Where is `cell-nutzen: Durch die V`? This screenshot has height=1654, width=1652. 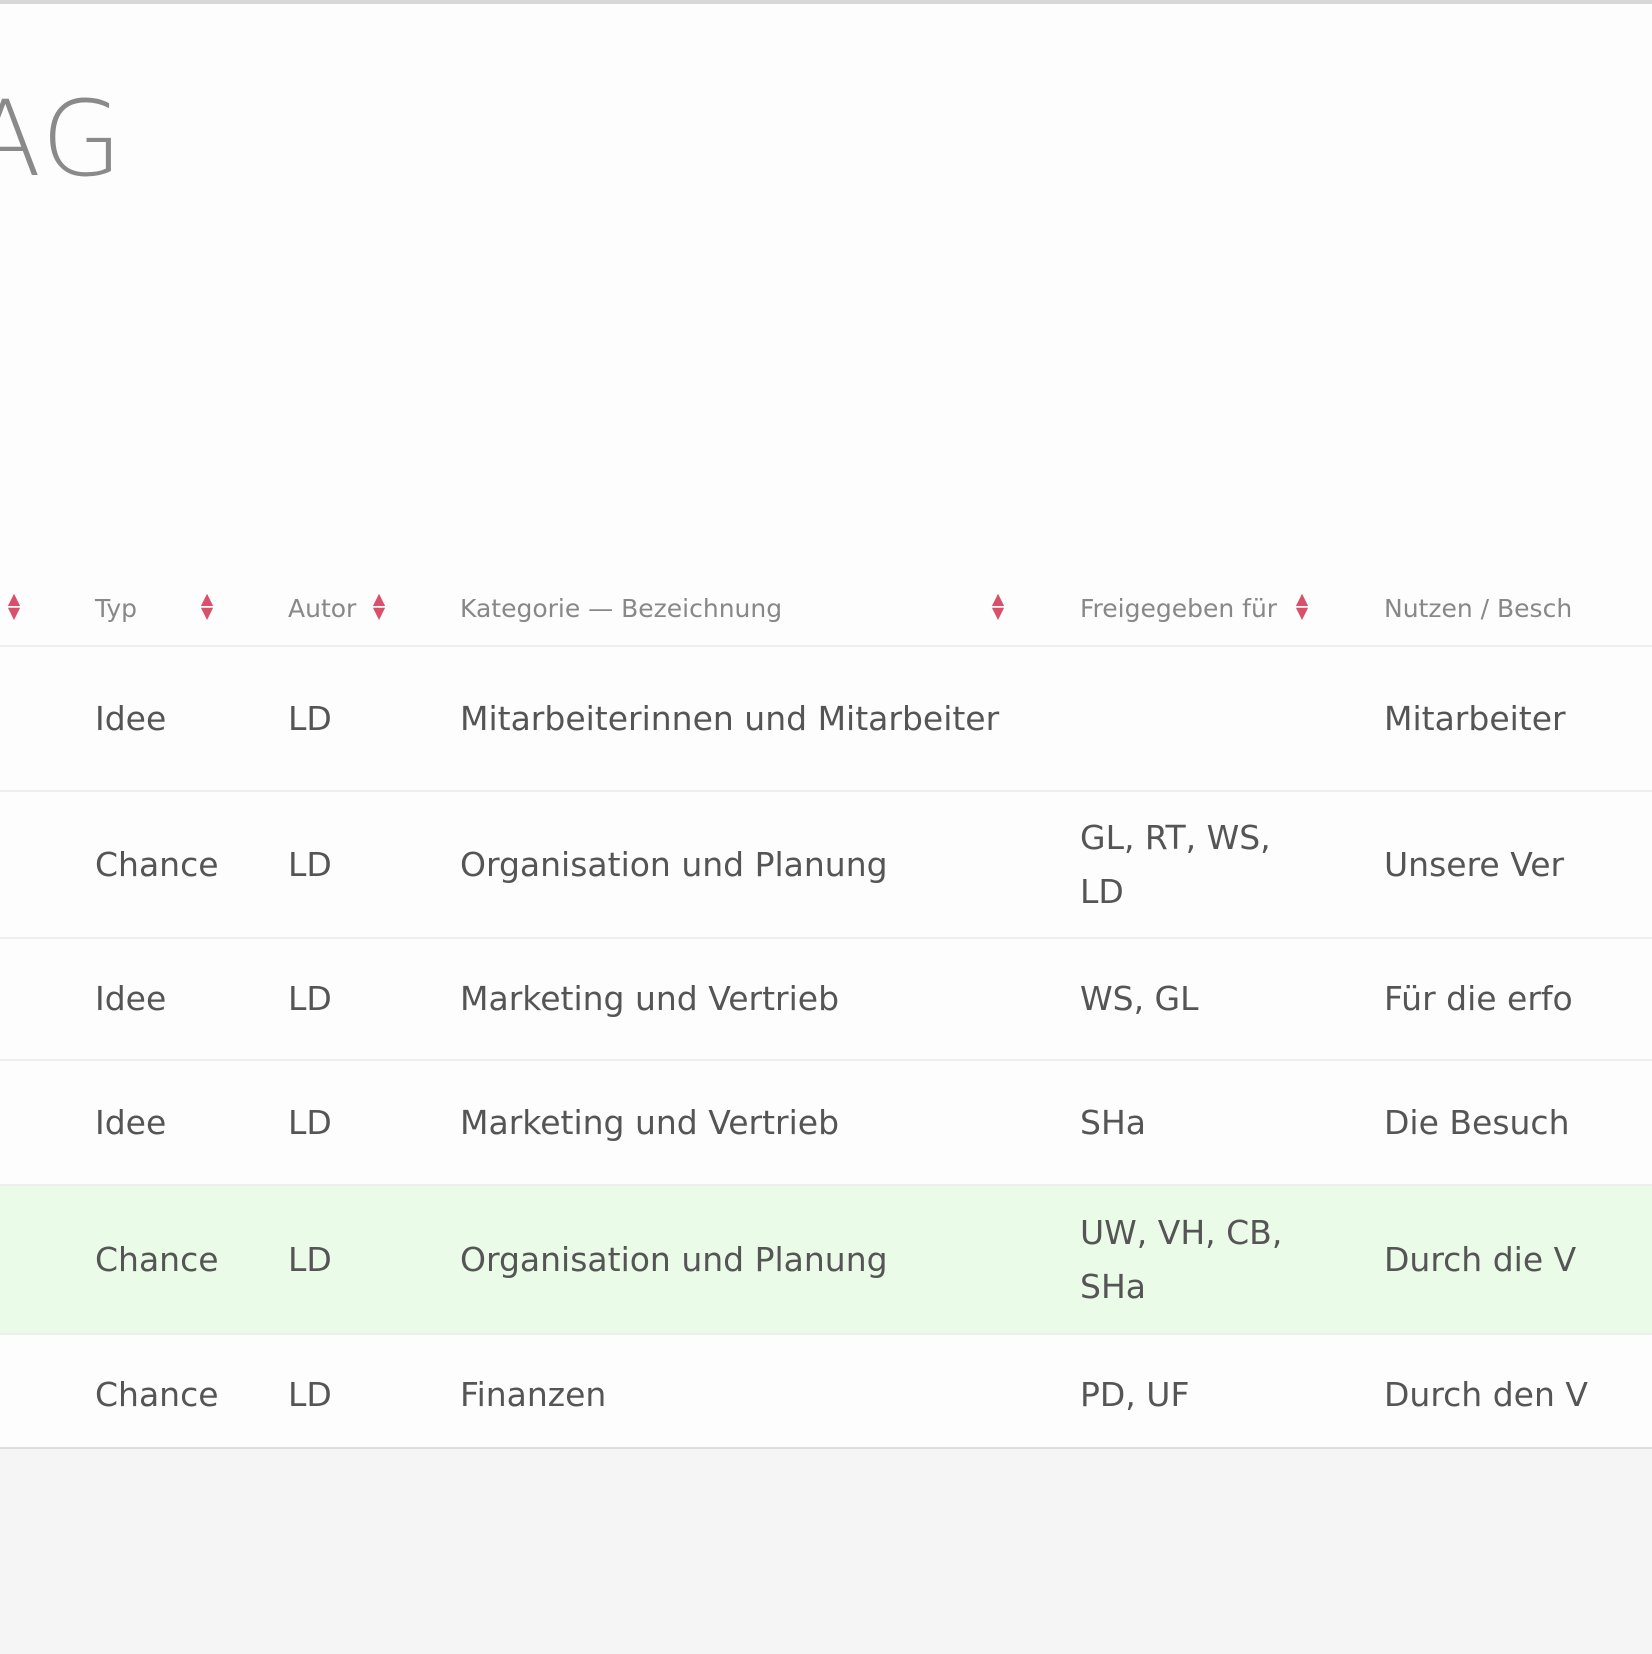 cell-nutzen: Durch die V is located at coordinates (1480, 1259).